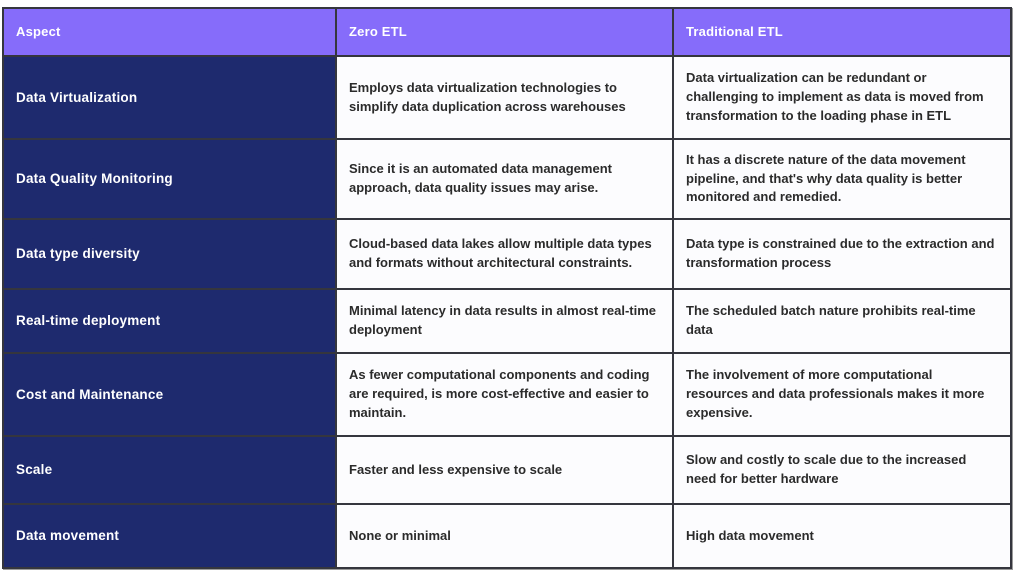 Image resolution: width=1024 pixels, height=577 pixels. What do you see at coordinates (504, 536) in the screenshot?
I see `zero-etl-cell: None or minimal` at bounding box center [504, 536].